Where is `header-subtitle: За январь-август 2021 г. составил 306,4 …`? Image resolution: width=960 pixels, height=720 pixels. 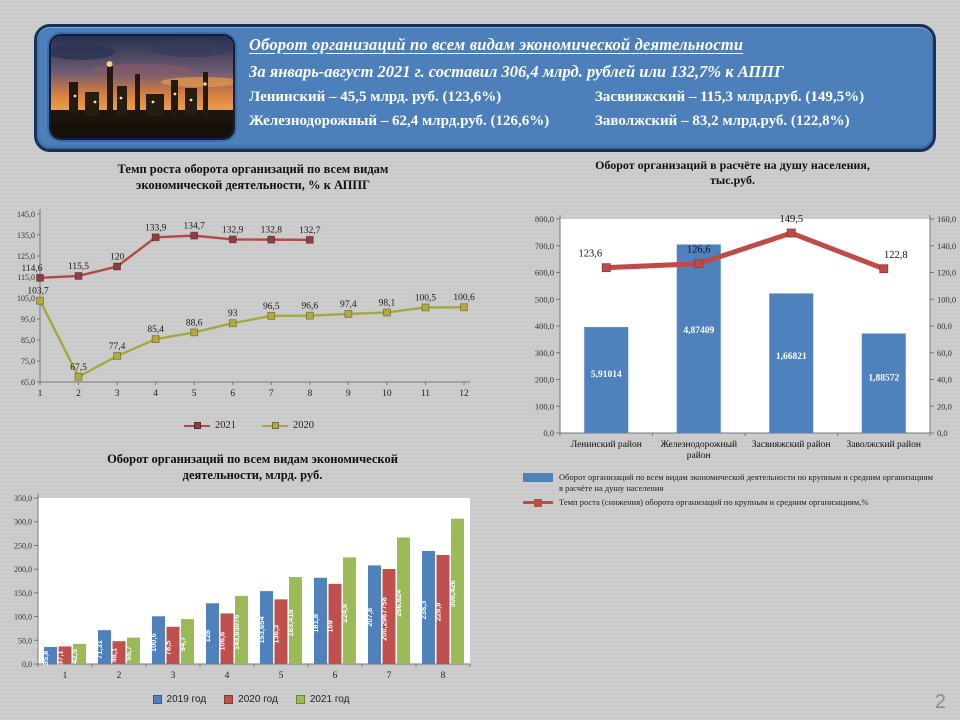 header-subtitle: За январь-август 2021 г. составил 306,4 … is located at coordinates (516, 71).